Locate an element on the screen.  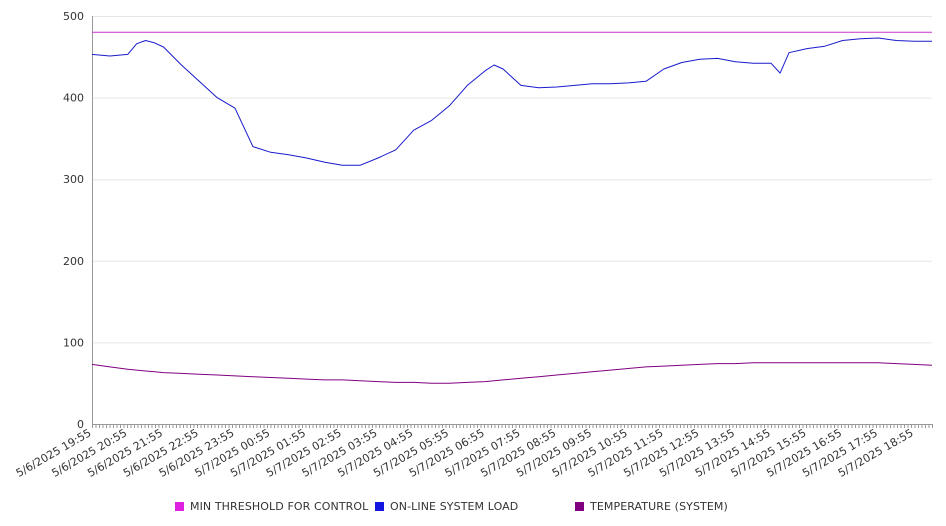
y-tick-label: 500 is located at coordinates (73, 16).